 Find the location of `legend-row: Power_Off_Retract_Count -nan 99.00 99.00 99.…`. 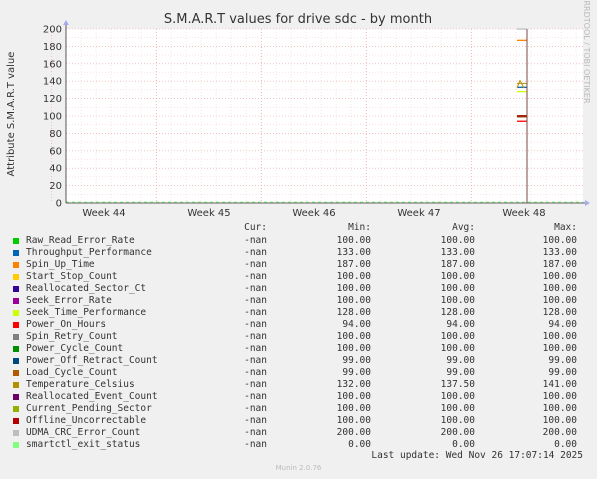

legend-row: Power_Off_Retract_Count -nan 99.00 99.00 99.… is located at coordinates (298, 361).